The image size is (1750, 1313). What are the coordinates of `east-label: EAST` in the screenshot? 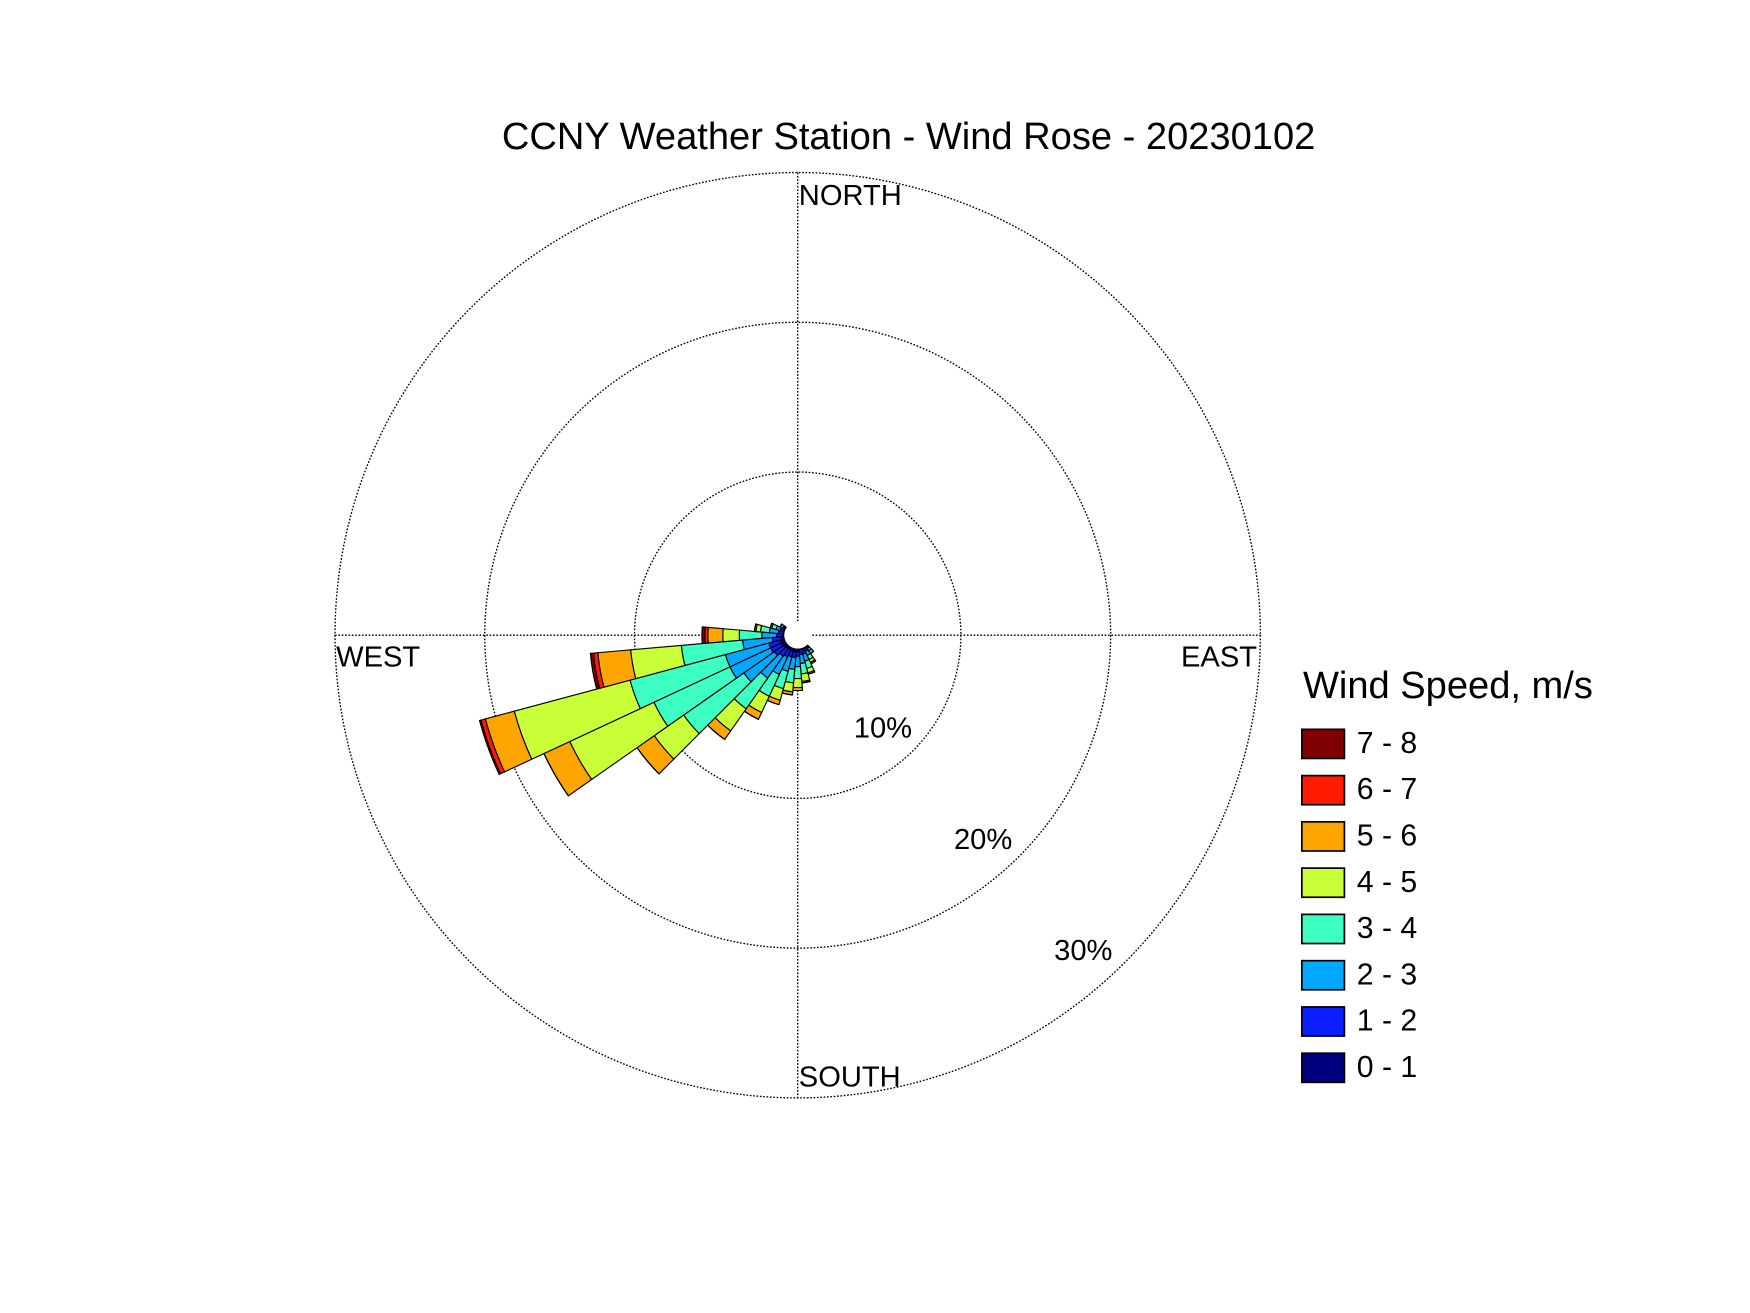 It's located at (1219, 657).